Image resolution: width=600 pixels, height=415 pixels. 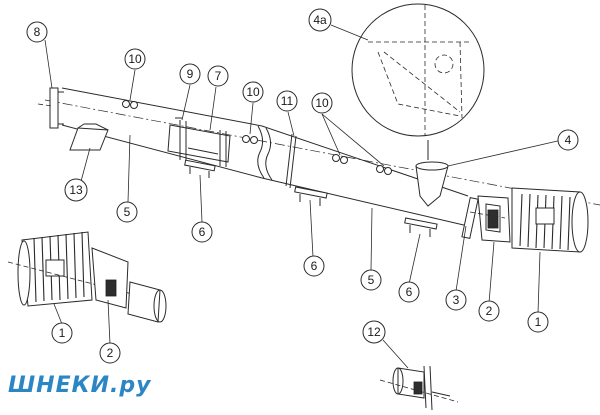 I want to click on svg-text: 13, so click(x=76, y=190).